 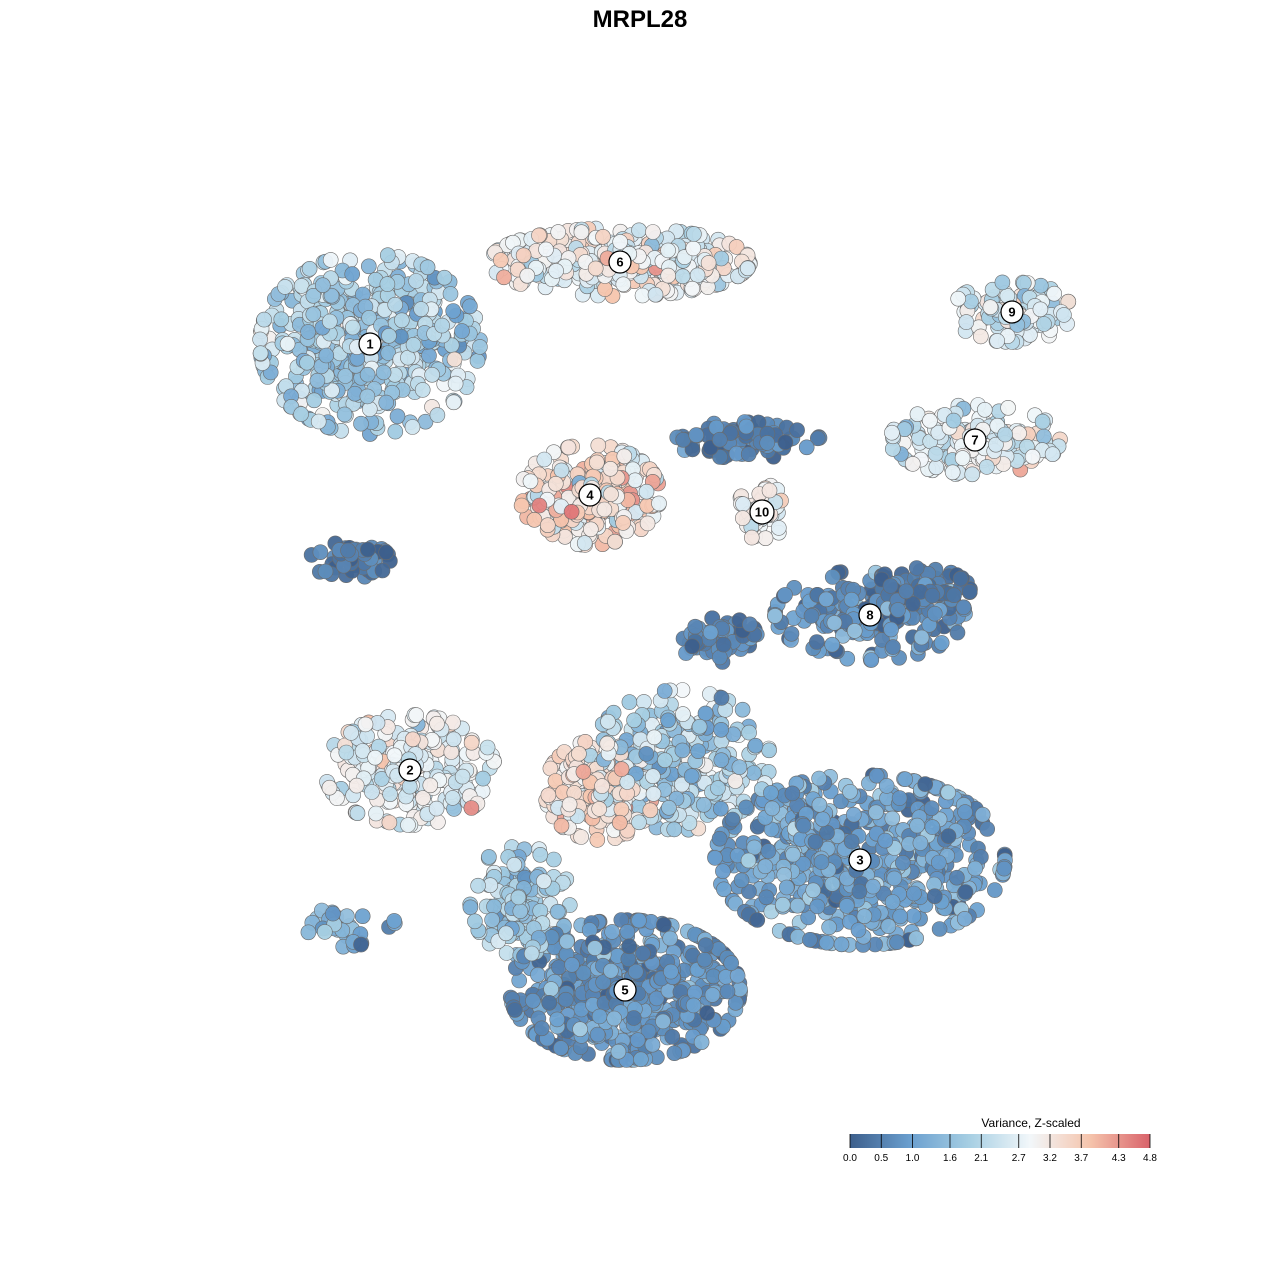 What do you see at coordinates (409, 770) in the screenshot?
I see `cluster-label-text: 2` at bounding box center [409, 770].